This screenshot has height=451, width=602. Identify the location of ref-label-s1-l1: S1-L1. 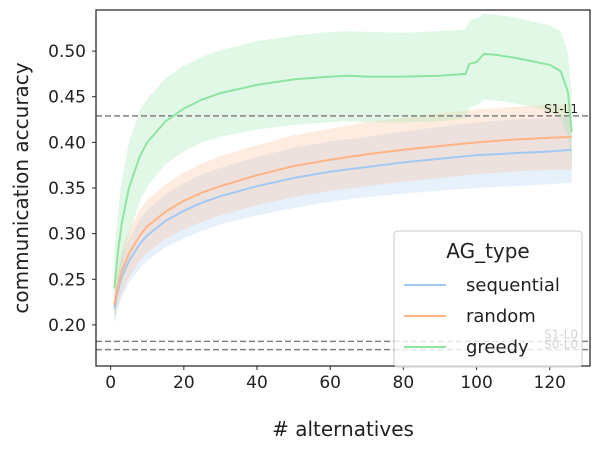
(561, 109).